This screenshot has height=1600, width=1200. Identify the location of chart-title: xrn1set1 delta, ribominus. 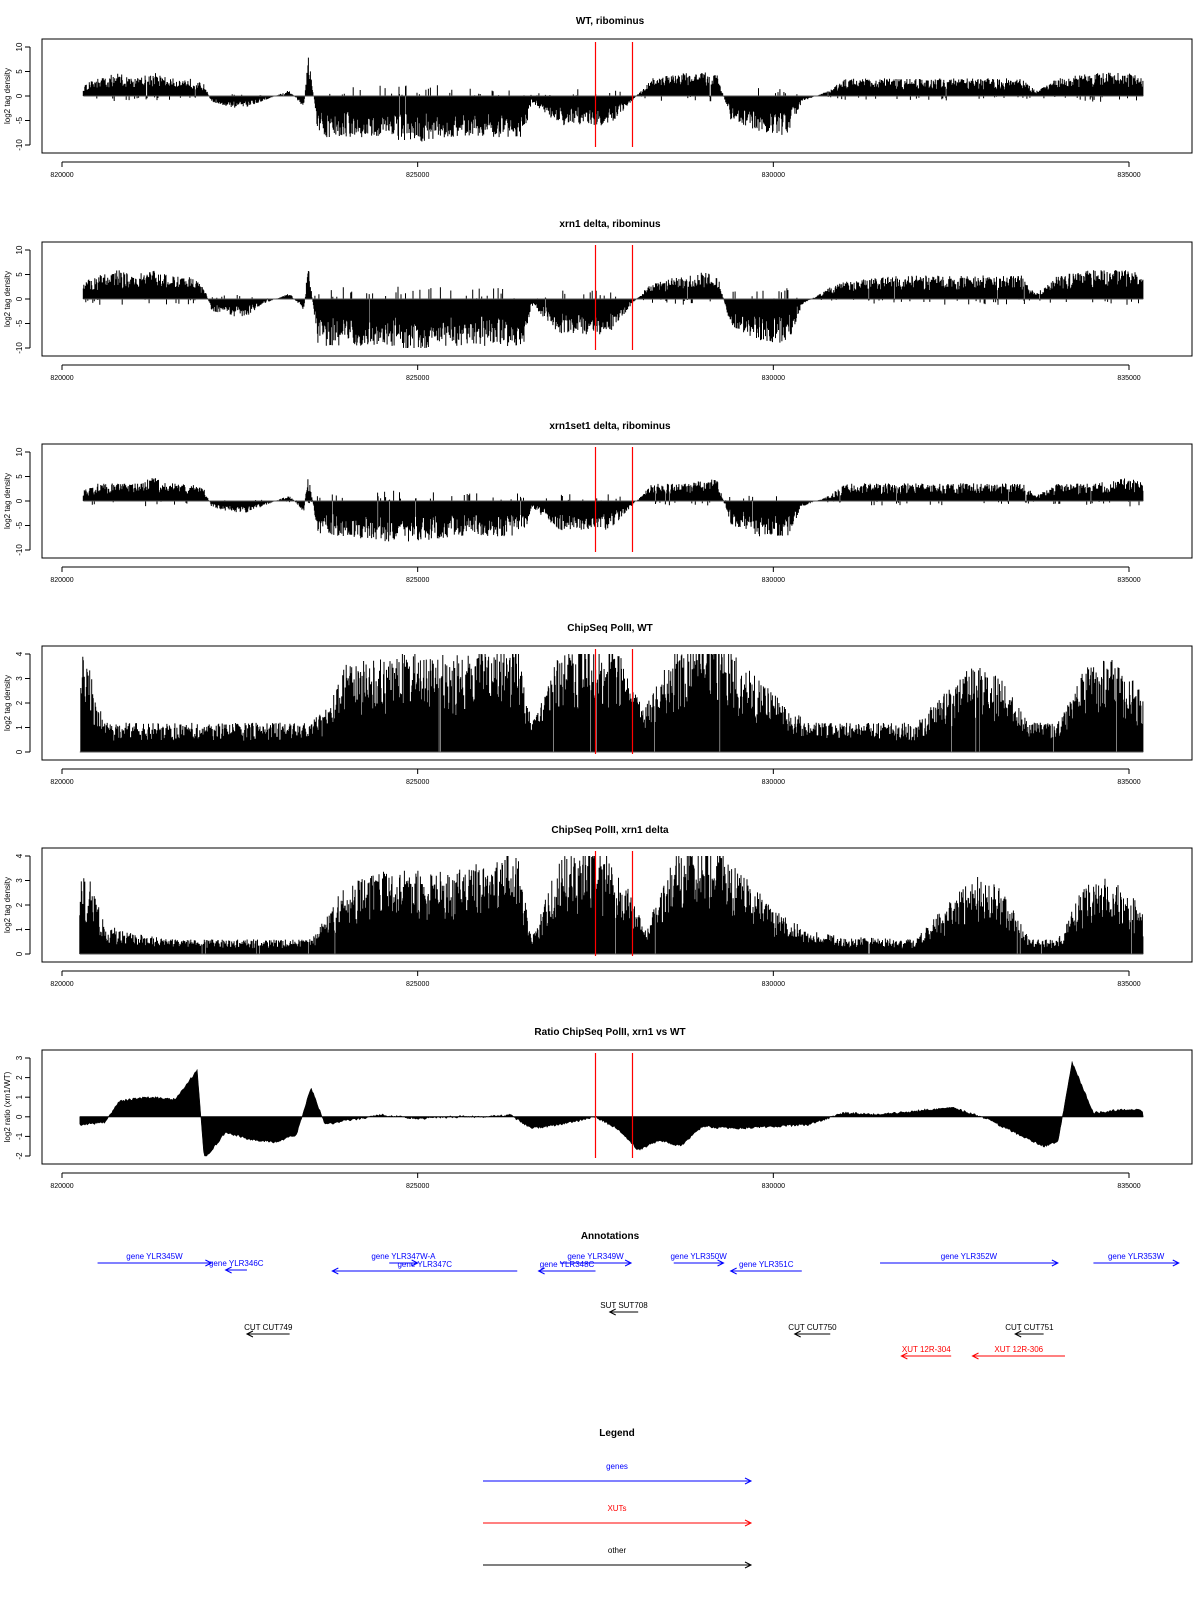
(610, 426).